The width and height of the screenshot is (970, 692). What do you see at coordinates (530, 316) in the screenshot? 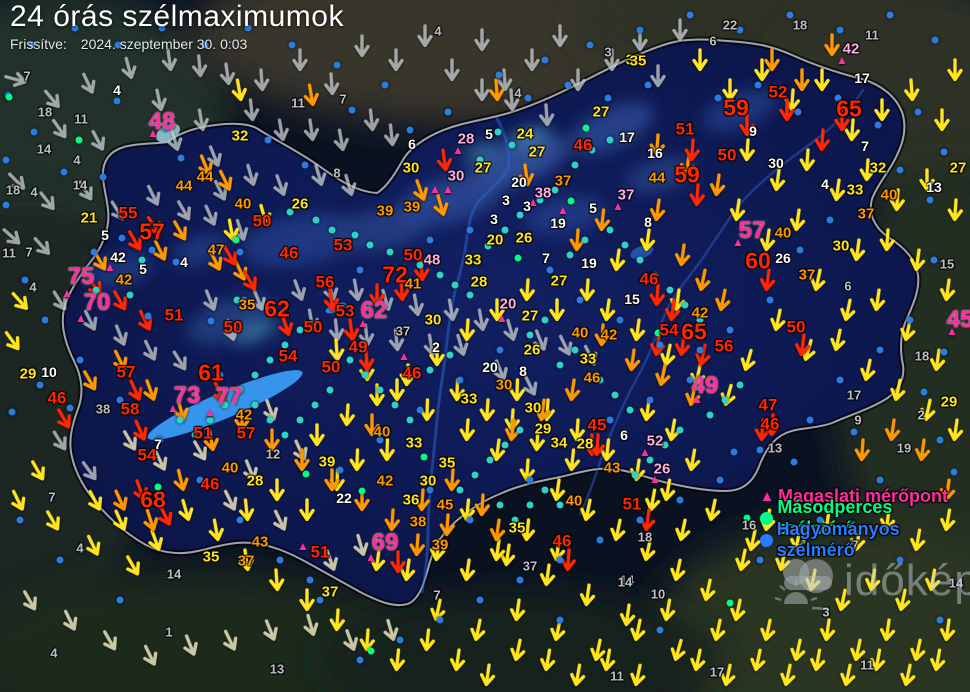
I see `station-value: 27` at bounding box center [530, 316].